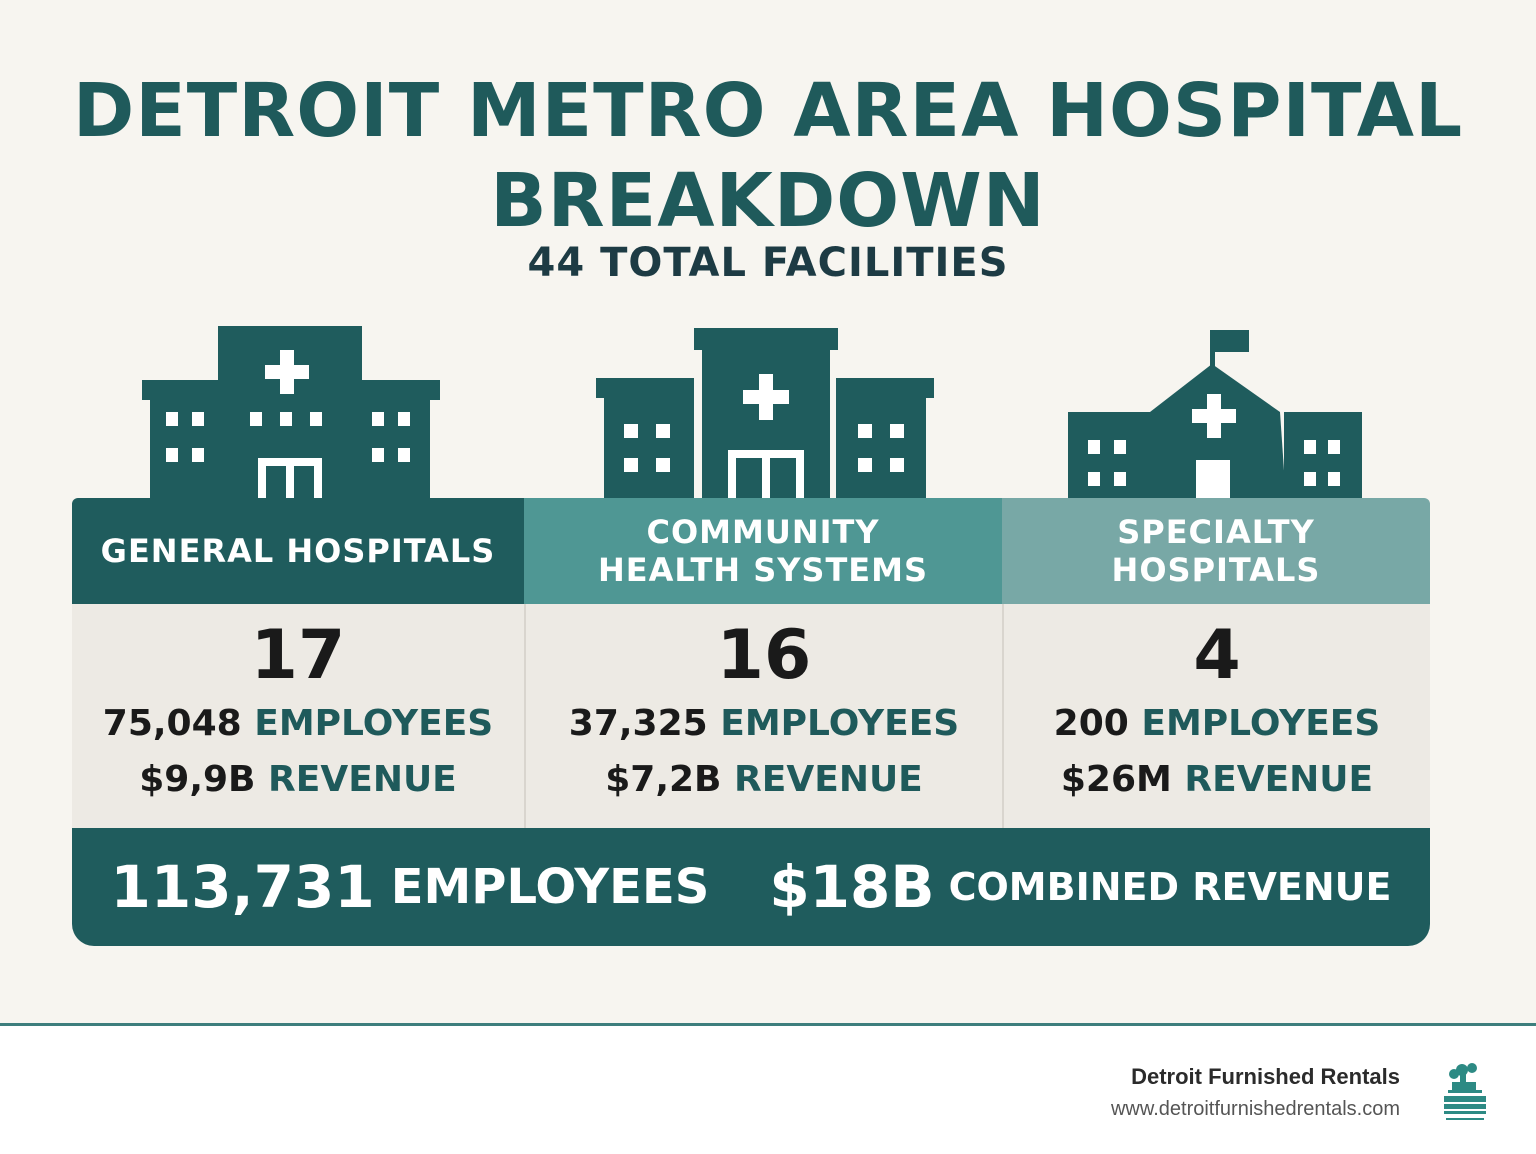  I want to click on employees-line: 75,048 EMPLOYEES, so click(298, 724).